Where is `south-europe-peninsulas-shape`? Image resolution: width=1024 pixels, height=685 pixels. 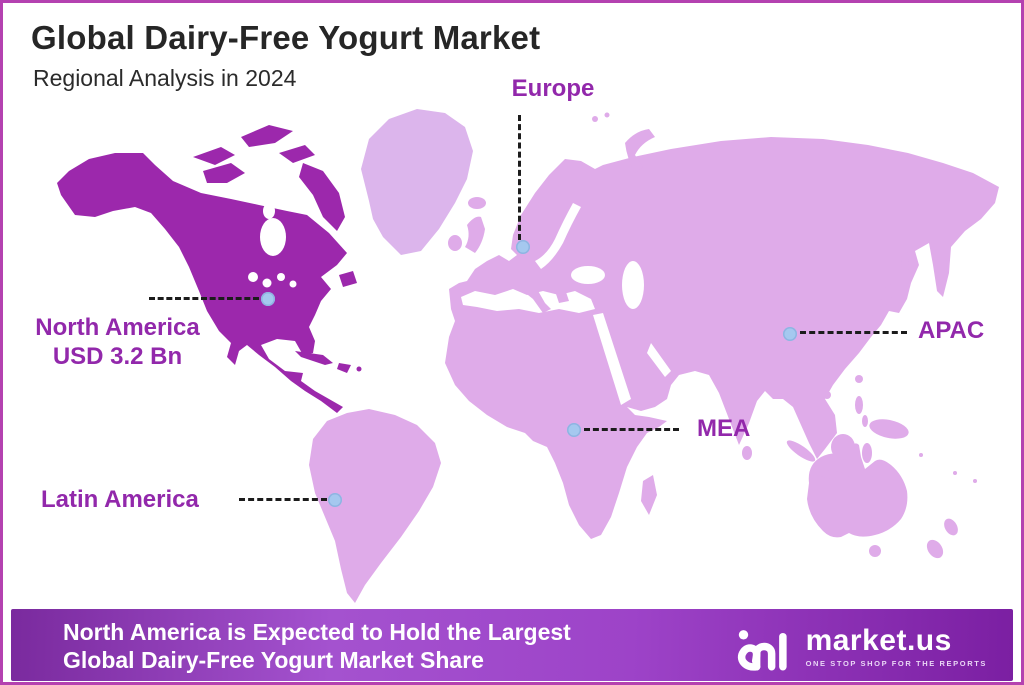 south-europe-peninsulas-shape is located at coordinates (546, 298).